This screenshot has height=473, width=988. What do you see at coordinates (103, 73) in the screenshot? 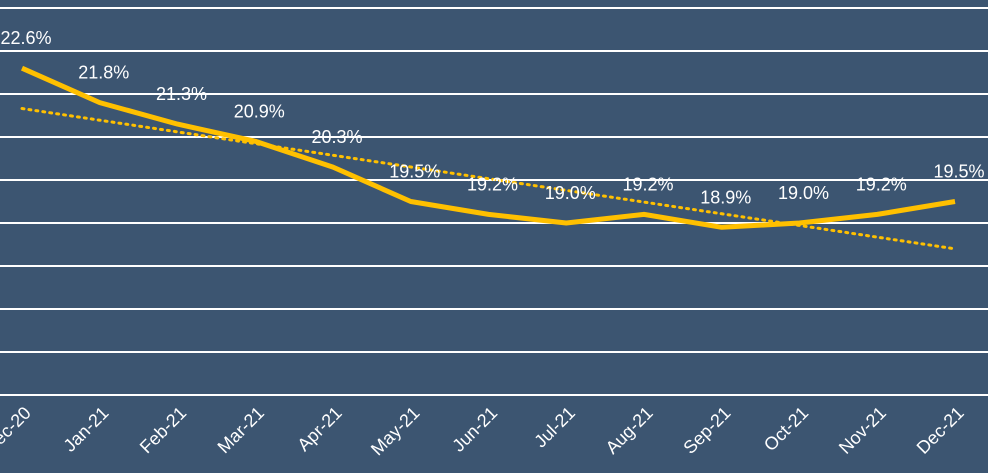
I see `data-label: 21.8%` at bounding box center [103, 73].